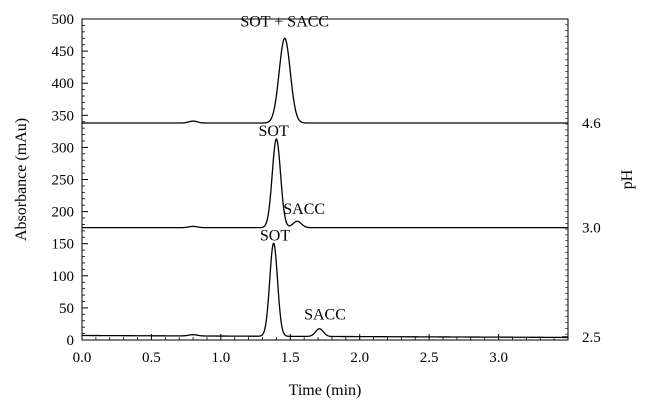 This screenshot has width=646, height=406. I want to click on x-tick-label: 1.5, so click(290, 358).